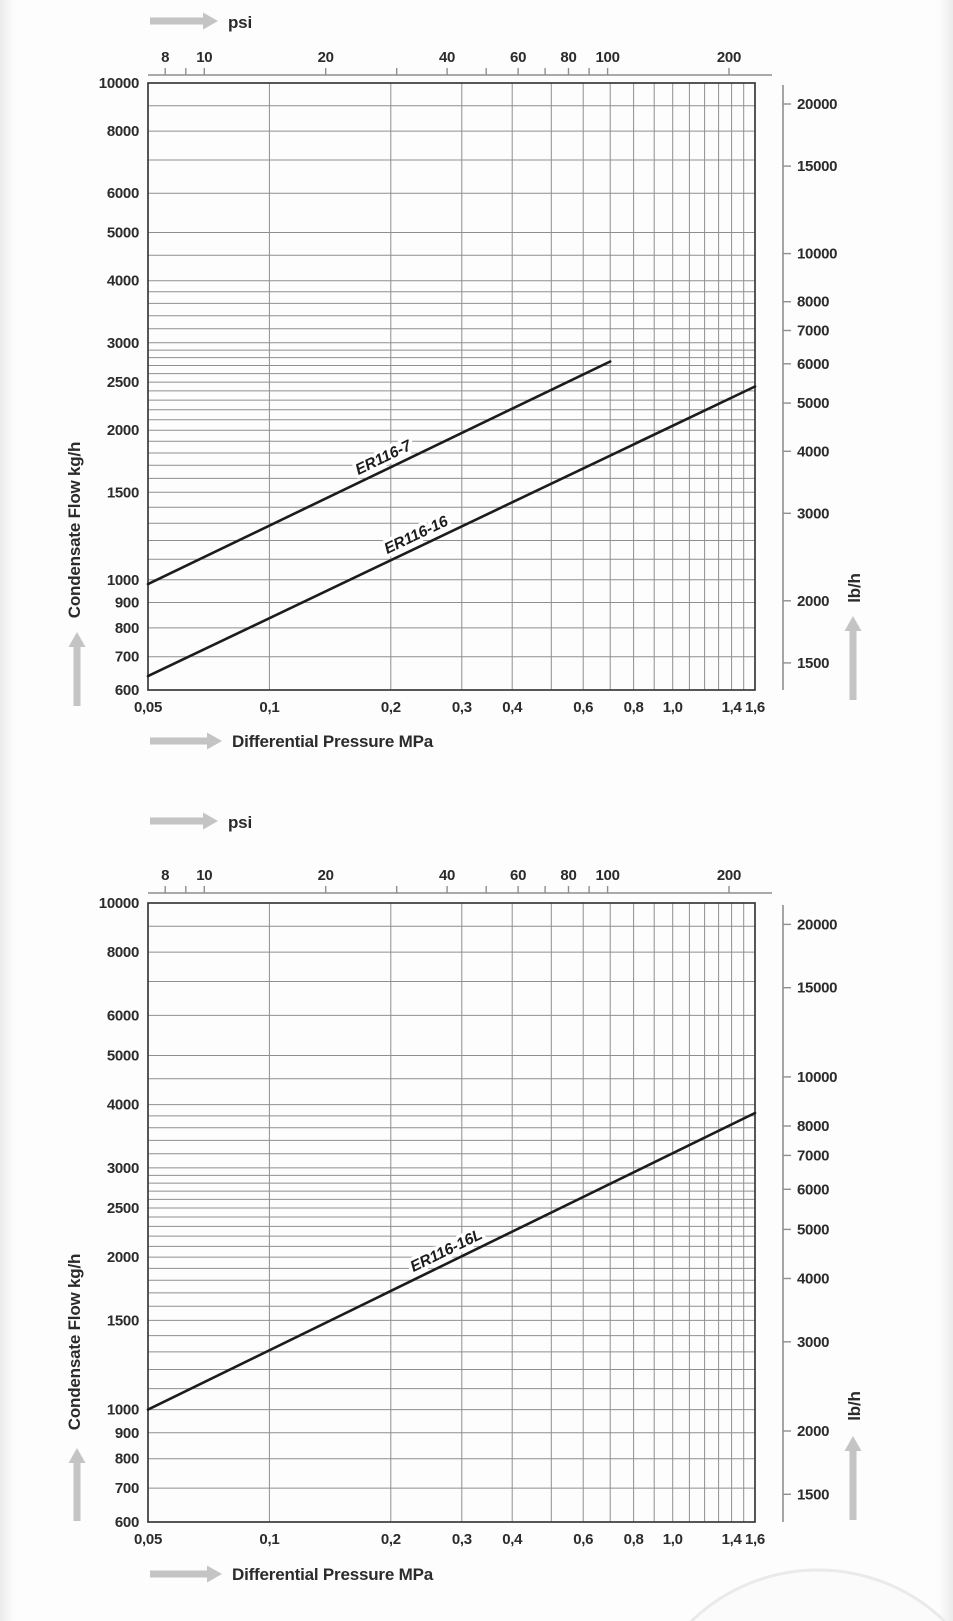  I want to click on kgh-tick-label: 600, so click(127, 690).